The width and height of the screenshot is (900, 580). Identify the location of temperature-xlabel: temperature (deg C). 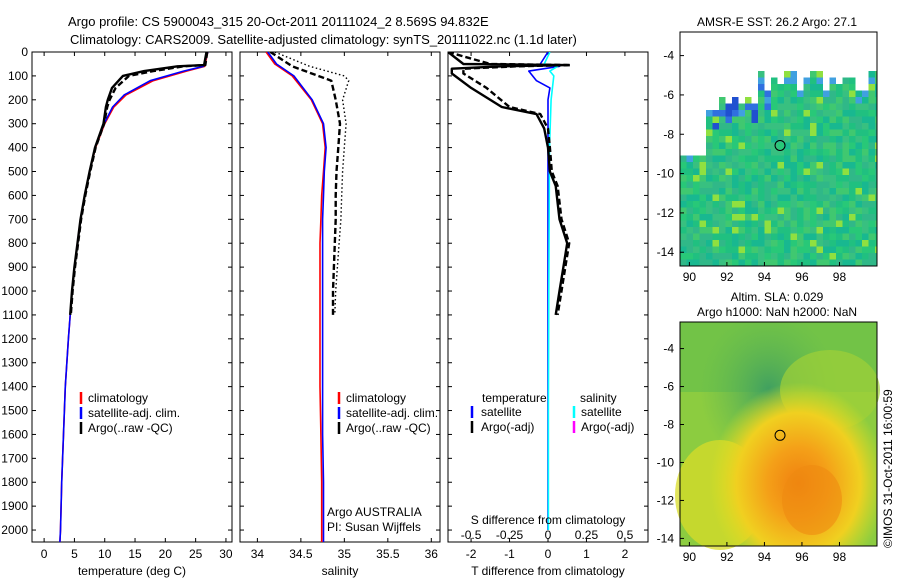
(132, 571).